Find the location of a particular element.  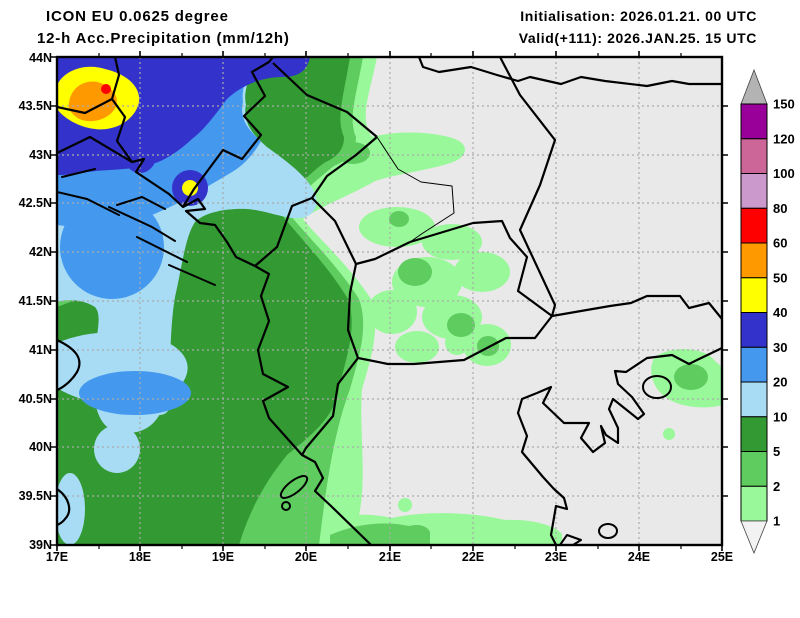

border-montenegro-kosovo-albania is located at coordinates (332, 164).